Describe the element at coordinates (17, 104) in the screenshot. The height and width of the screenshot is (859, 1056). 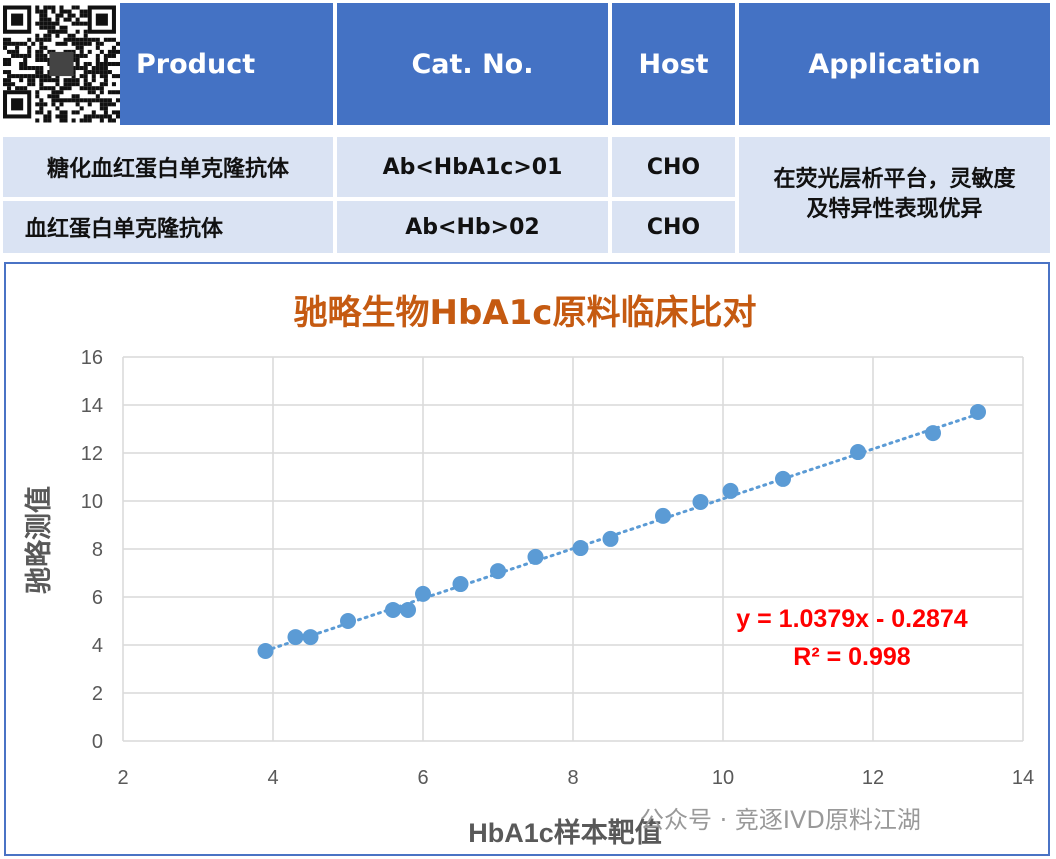
I see `qr-finder` at that location.